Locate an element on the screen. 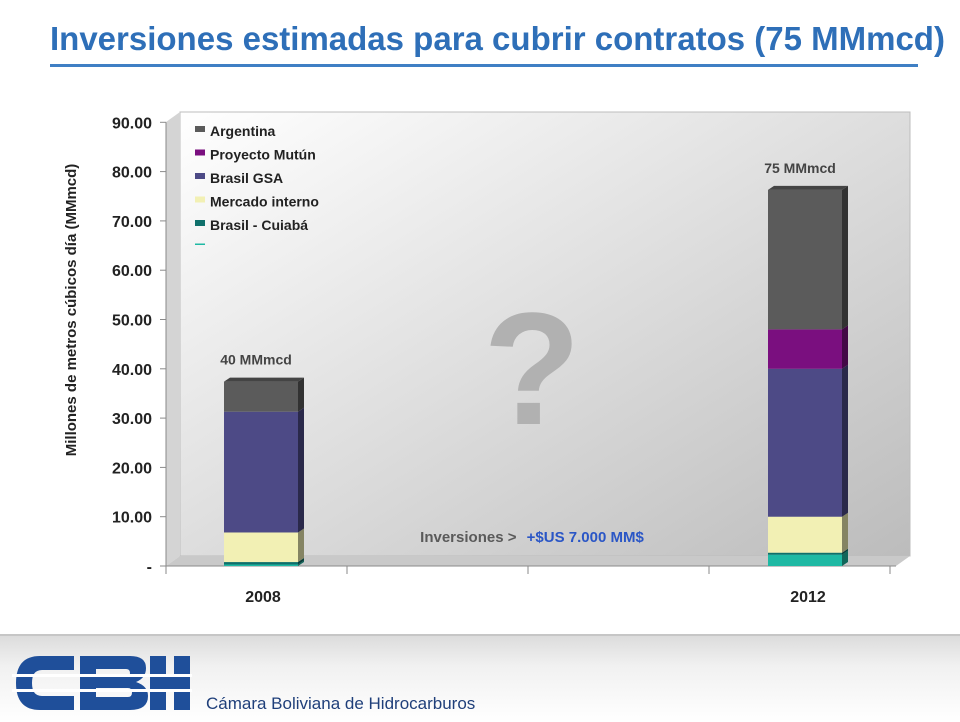  y-tick-label: 70.00 is located at coordinates (132, 222).